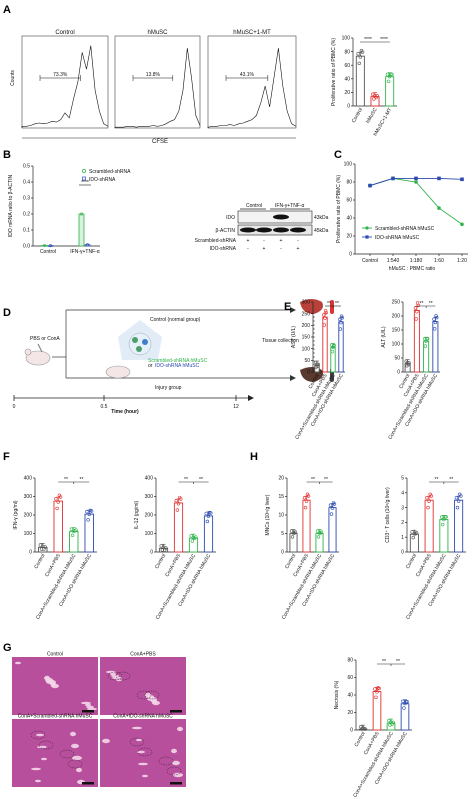 This screenshot has width=474, height=799. I want to click on flow-percent: 43.1%, so click(247, 75).